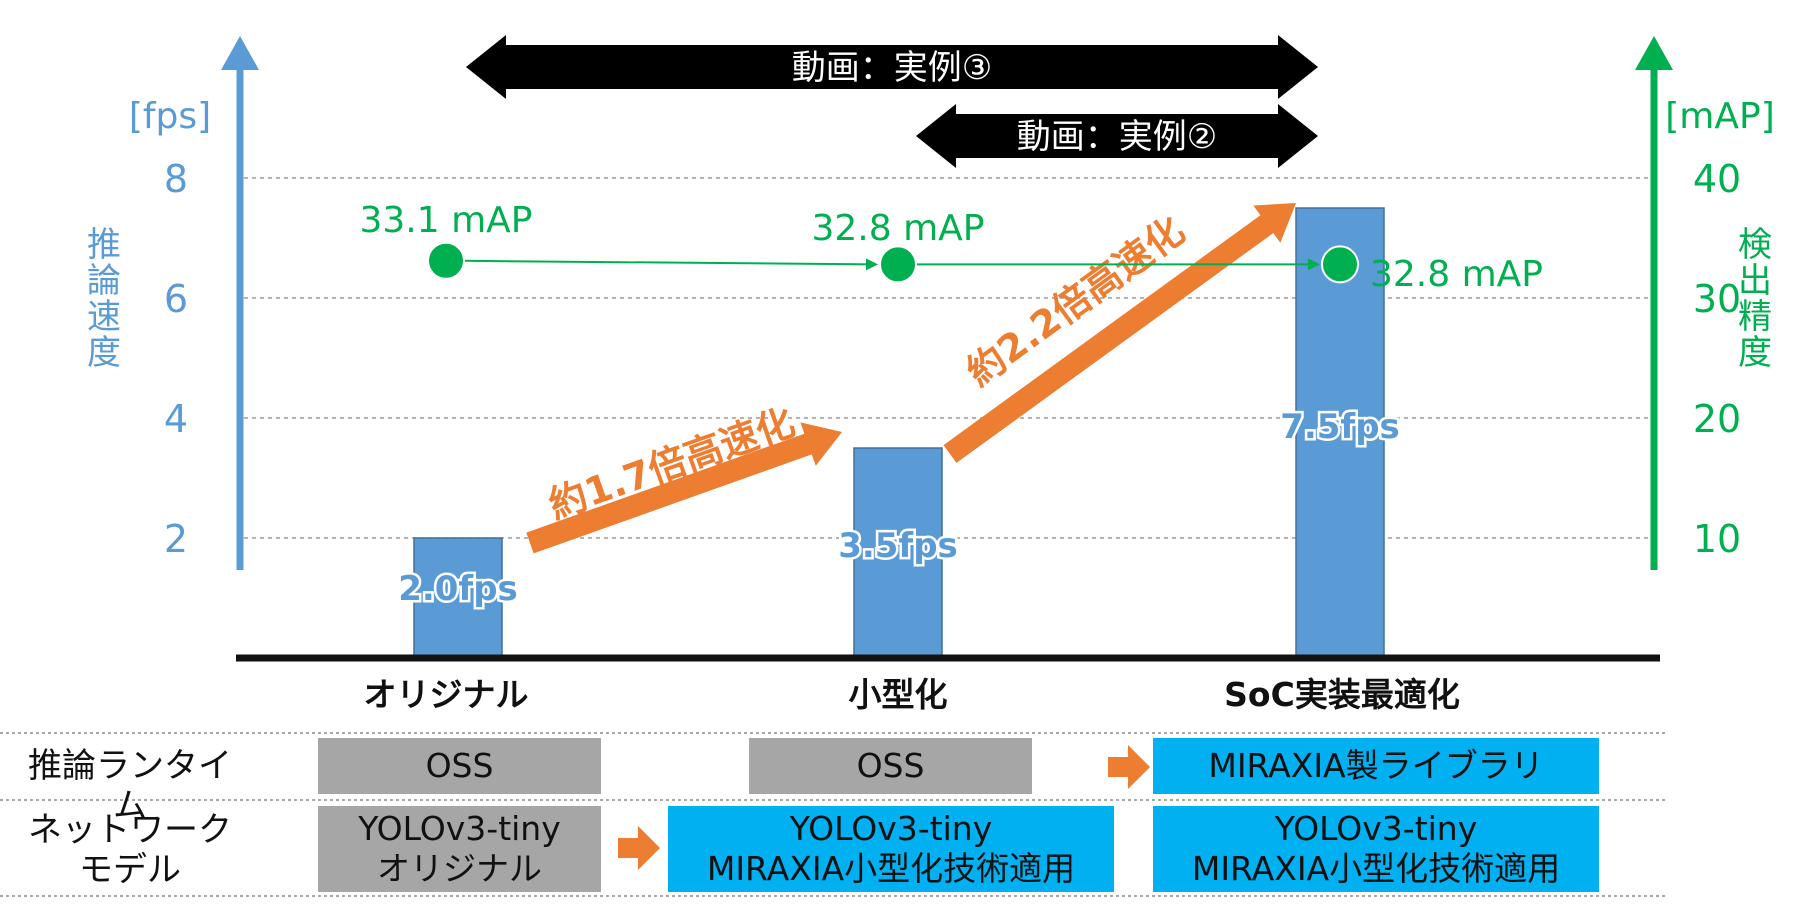  Describe the element at coordinates (1654, 53) in the screenshot. I see `right-axis-arrow-icon` at that location.